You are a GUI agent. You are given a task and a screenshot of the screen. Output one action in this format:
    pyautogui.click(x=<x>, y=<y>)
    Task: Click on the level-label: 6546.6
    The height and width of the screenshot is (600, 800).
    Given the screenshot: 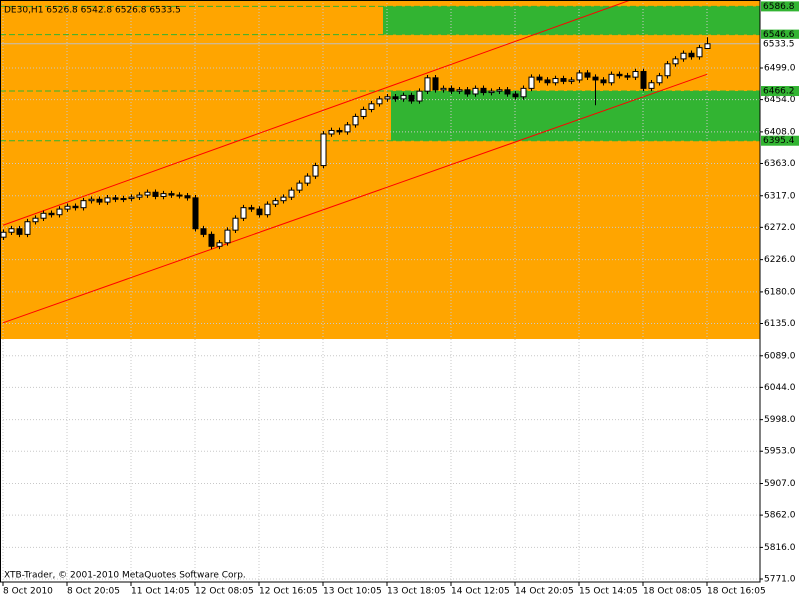 What is the action you would take?
    pyautogui.click(x=779, y=35)
    